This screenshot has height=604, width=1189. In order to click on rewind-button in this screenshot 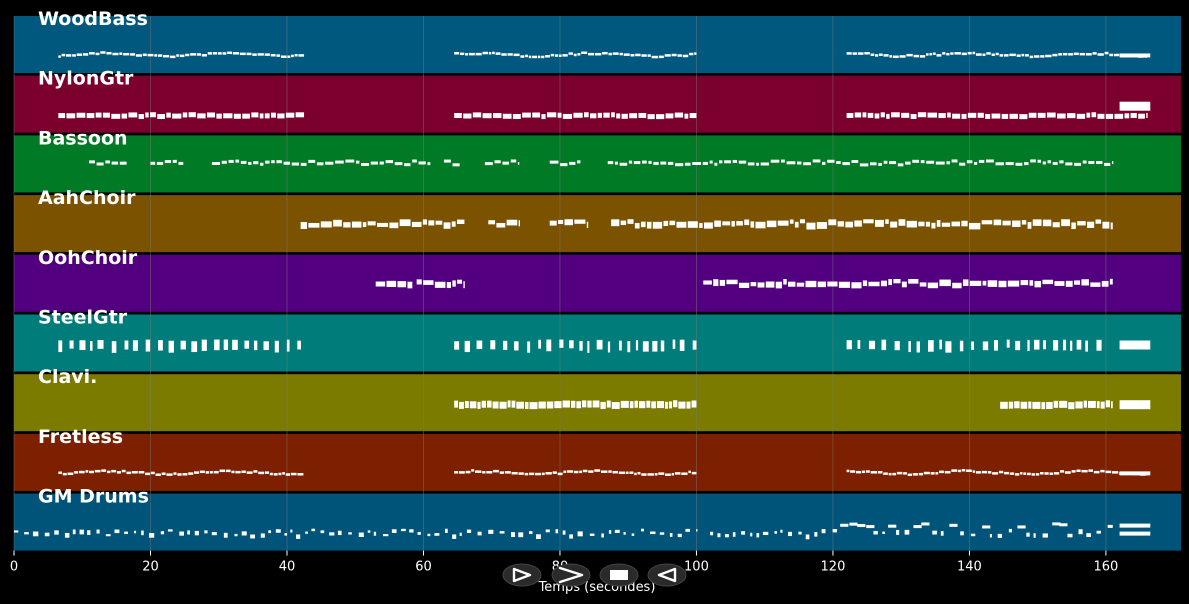, I will do `click(667, 575)`.